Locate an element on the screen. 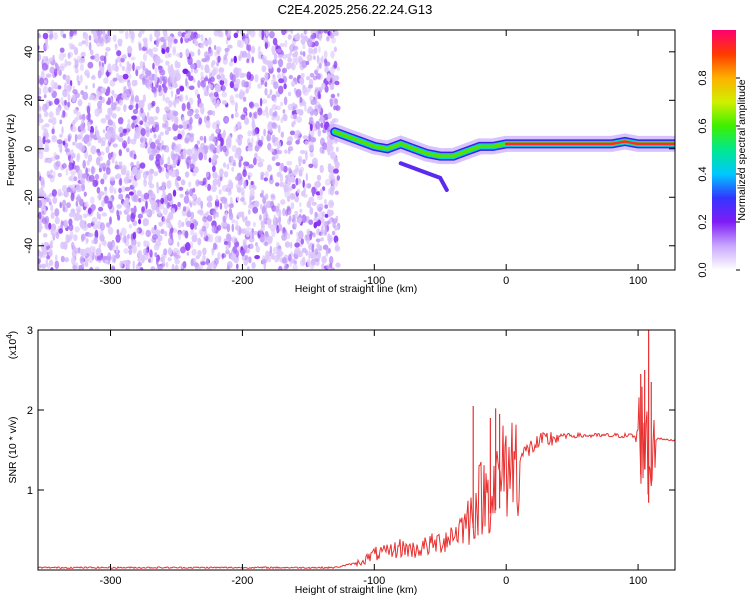 Image resolution: width=750 pixels, height=605 pixels. spectrogram-x-label: Height of straight line (km) is located at coordinates (356, 289).